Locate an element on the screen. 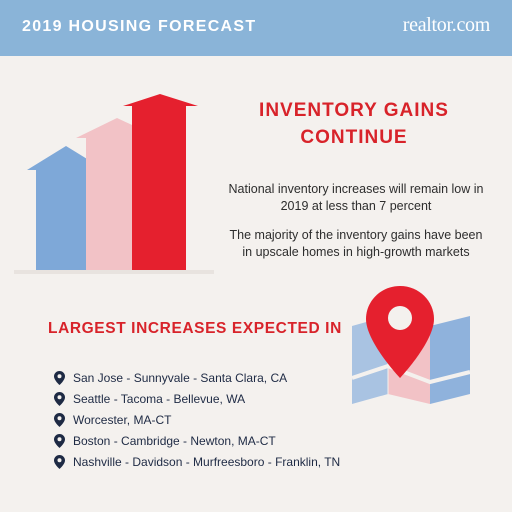 This screenshot has height=512, width=512. header-banner: 2019 HOUSING FORECAST realtor.com is located at coordinates (256, 28).